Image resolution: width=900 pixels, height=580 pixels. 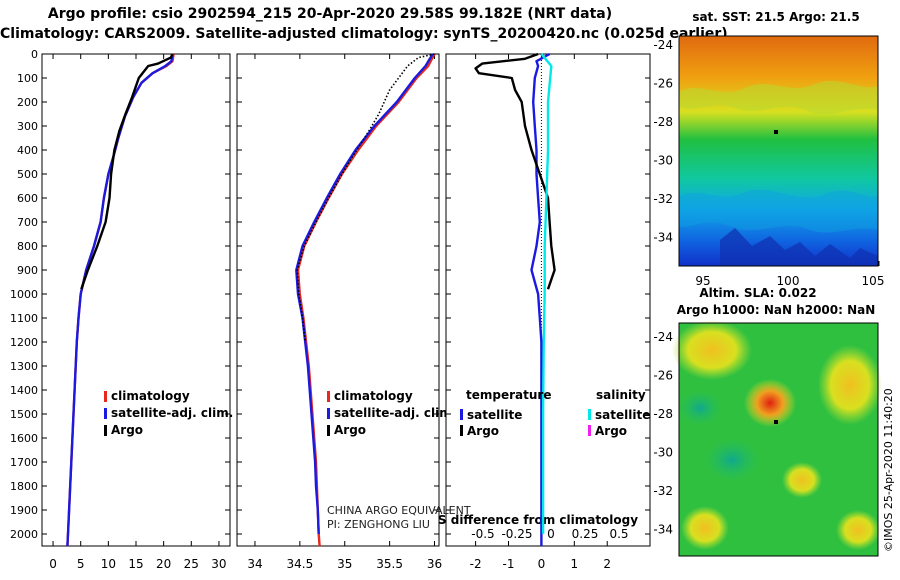 What do you see at coordinates (778, 151) in the screenshot?
I see `sst-map-image` at bounding box center [778, 151].